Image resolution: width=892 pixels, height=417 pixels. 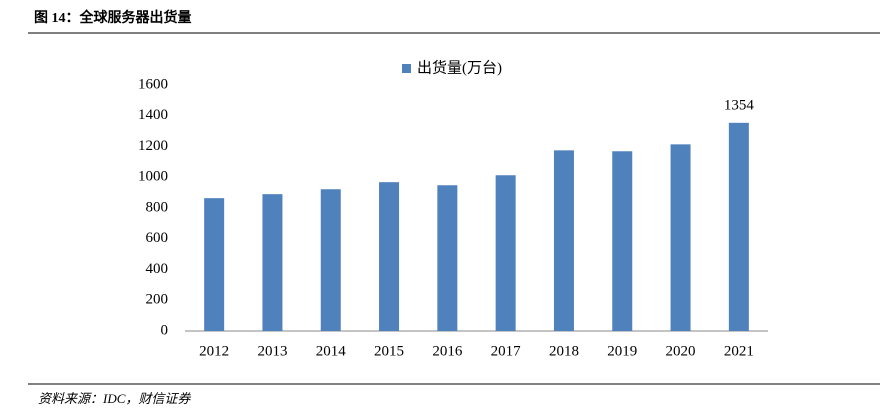 What do you see at coordinates (214, 351) in the screenshot?
I see `x-tick-label: 2012` at bounding box center [214, 351].